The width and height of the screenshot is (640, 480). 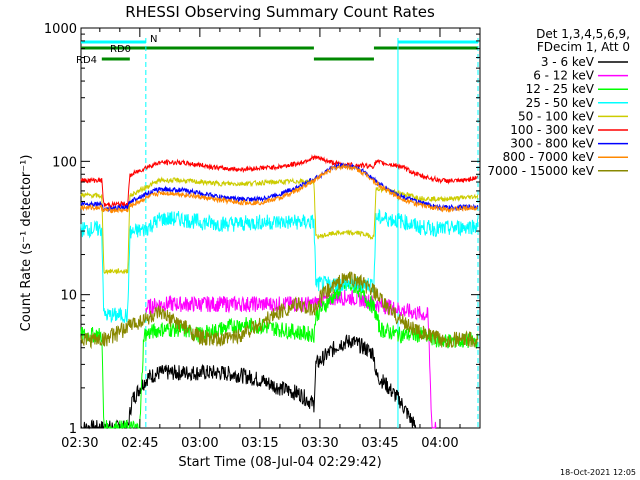 I want to click on y-axis-label: Count Rate (s⁻¹ detector⁻¹), so click(x=26, y=243).